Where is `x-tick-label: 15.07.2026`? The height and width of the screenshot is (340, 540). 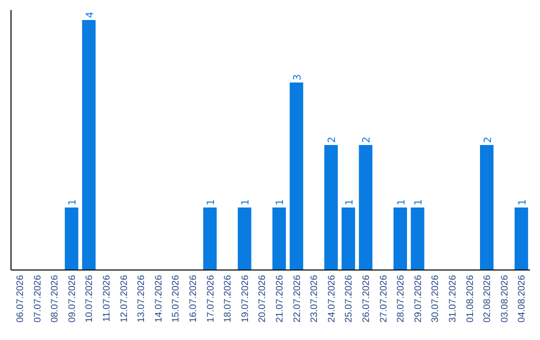
x-tick-label: 15.07.2026 is located at coordinates (176, 299).